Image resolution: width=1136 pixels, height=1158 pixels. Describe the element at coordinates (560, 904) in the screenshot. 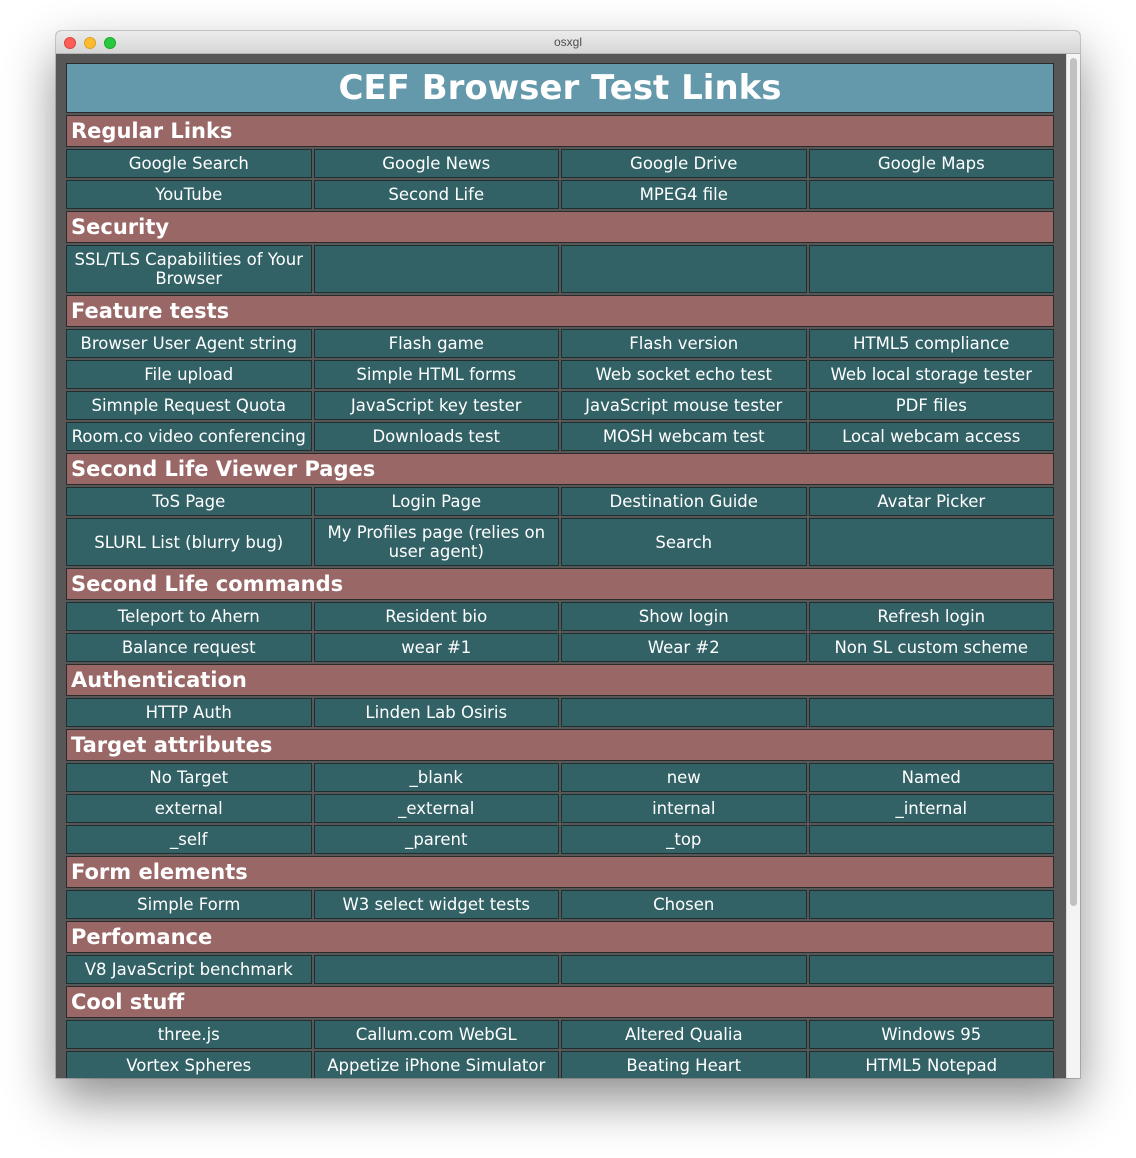

I see `link-row: Simple Form W3 select widget tests Chosen` at that location.